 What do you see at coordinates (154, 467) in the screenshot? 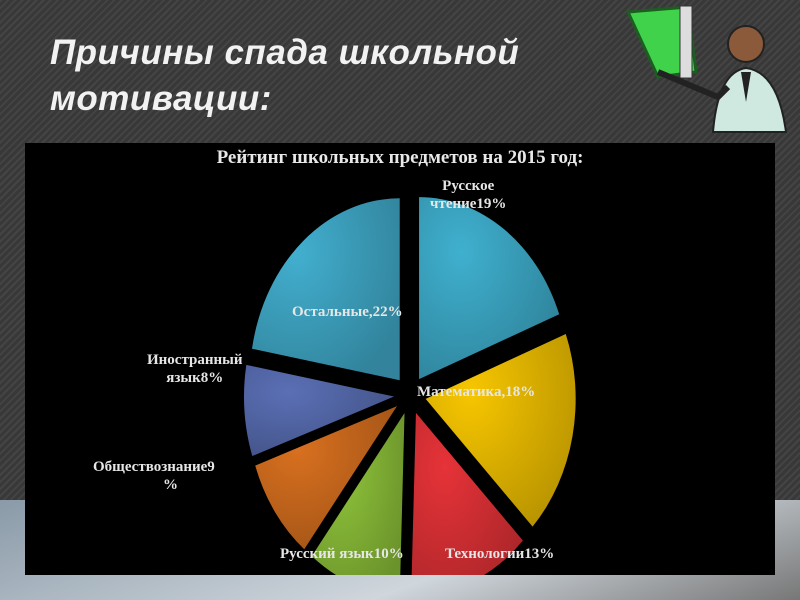
I see `label-line: Обществознание9` at bounding box center [154, 467].